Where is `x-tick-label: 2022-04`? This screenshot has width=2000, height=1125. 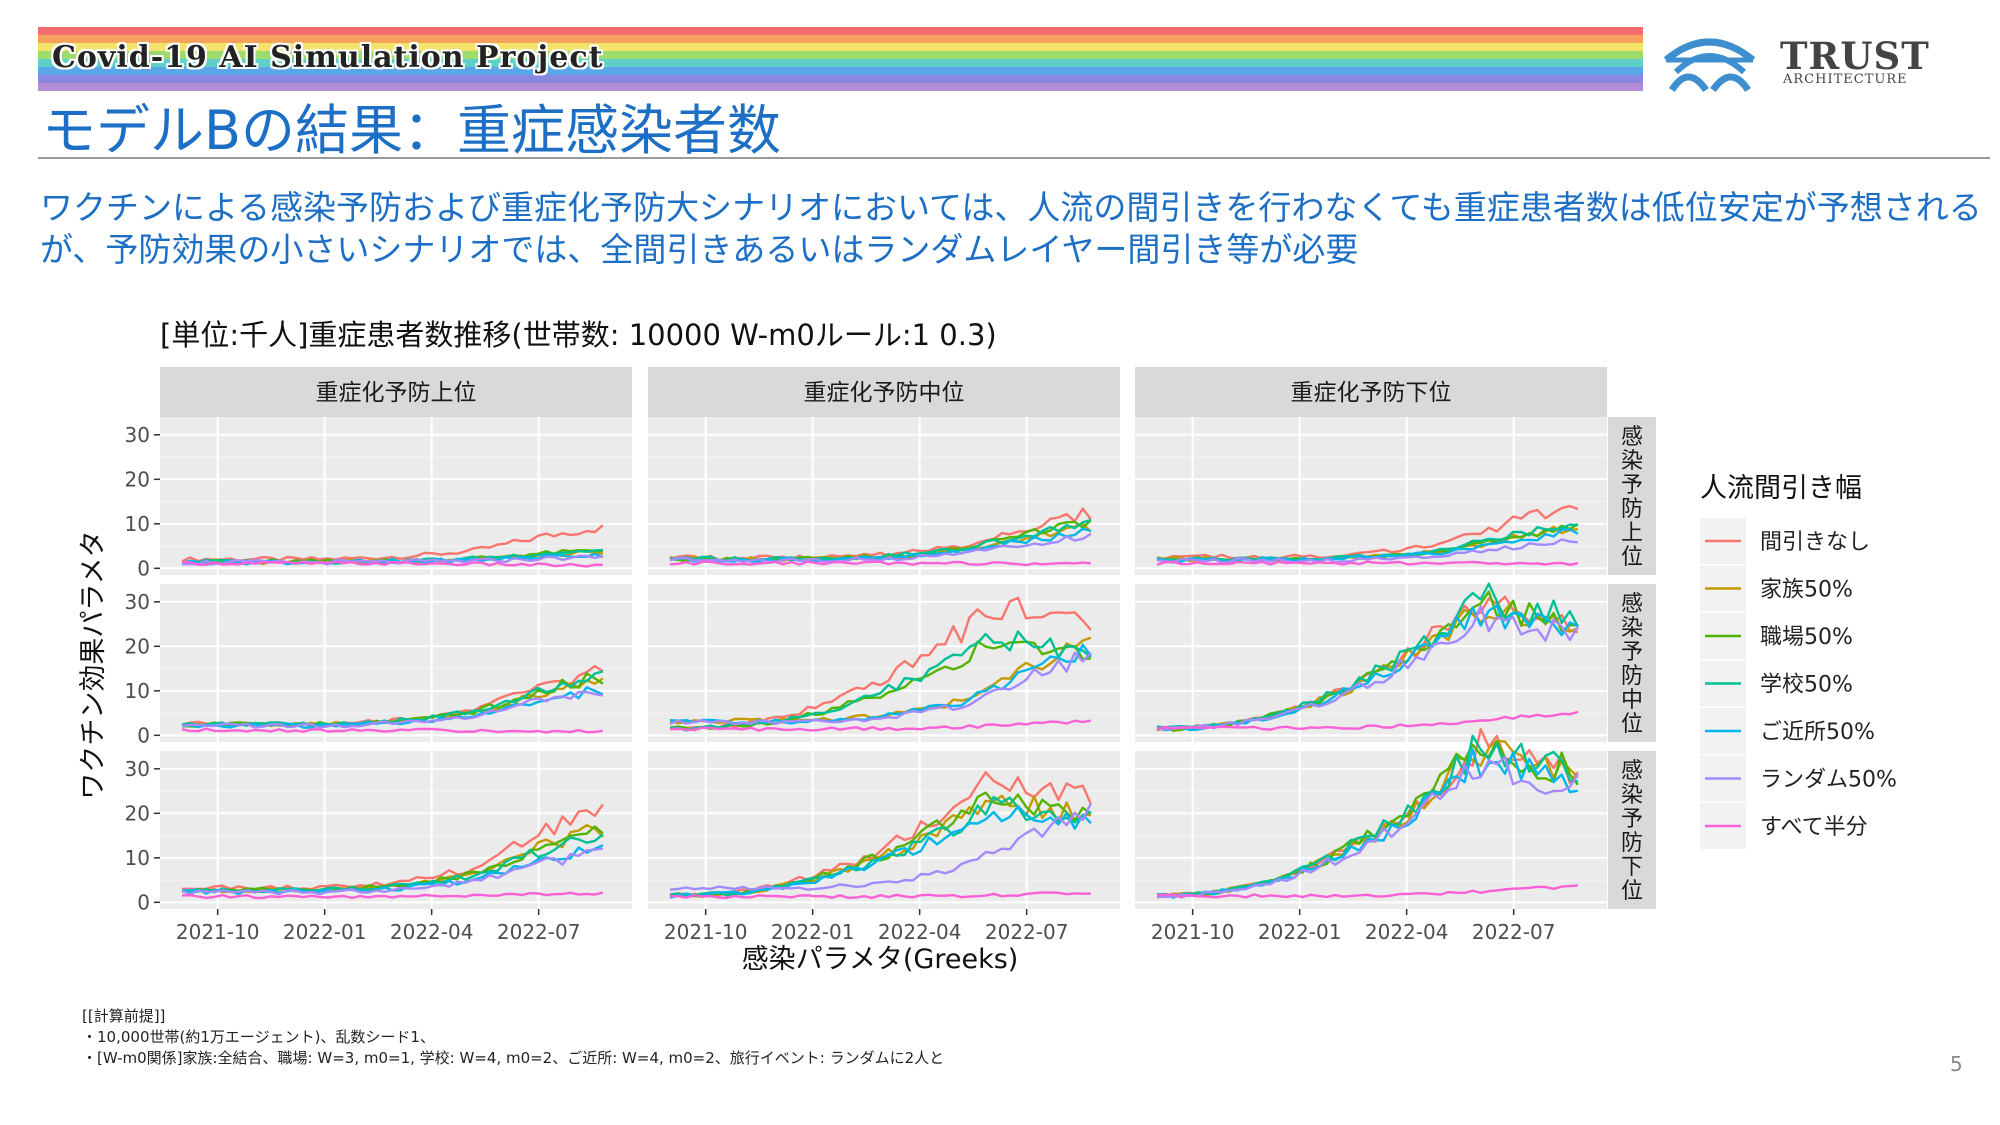
x-tick-label: 2022-04 is located at coordinates (1407, 932).